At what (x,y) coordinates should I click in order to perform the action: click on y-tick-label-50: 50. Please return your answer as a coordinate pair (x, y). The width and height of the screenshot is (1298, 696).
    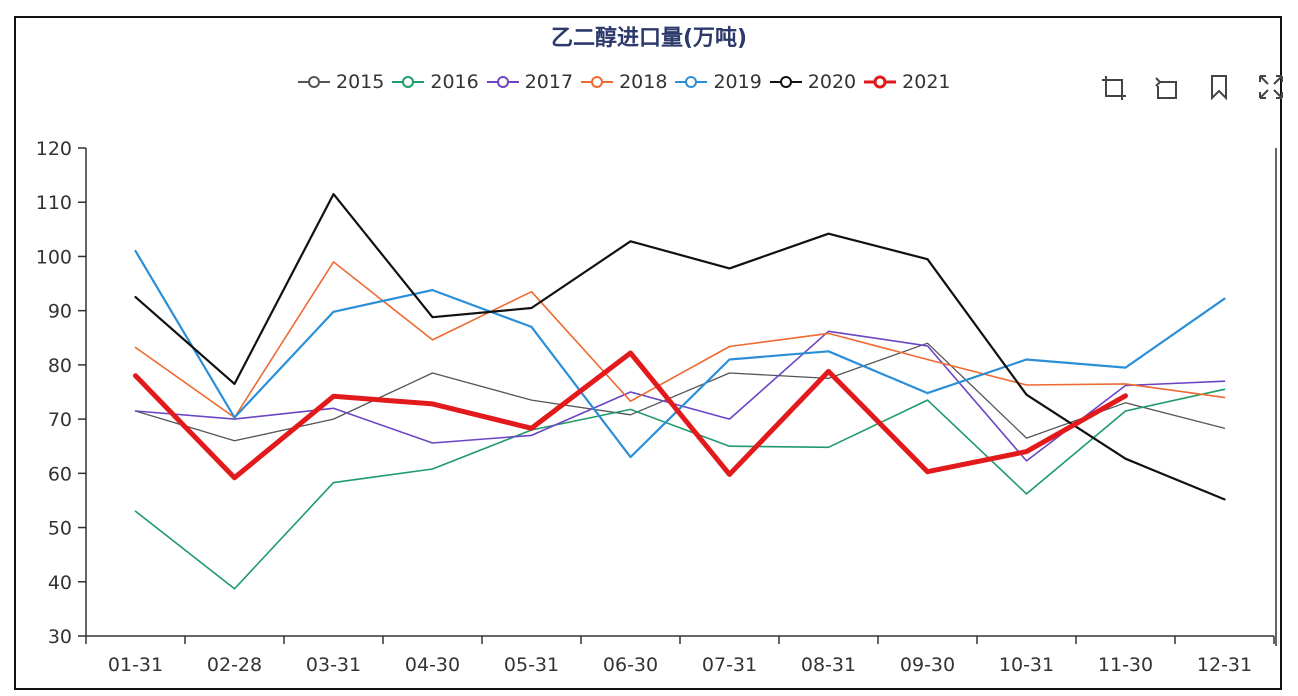
    Looking at the image, I should click on (60, 529).